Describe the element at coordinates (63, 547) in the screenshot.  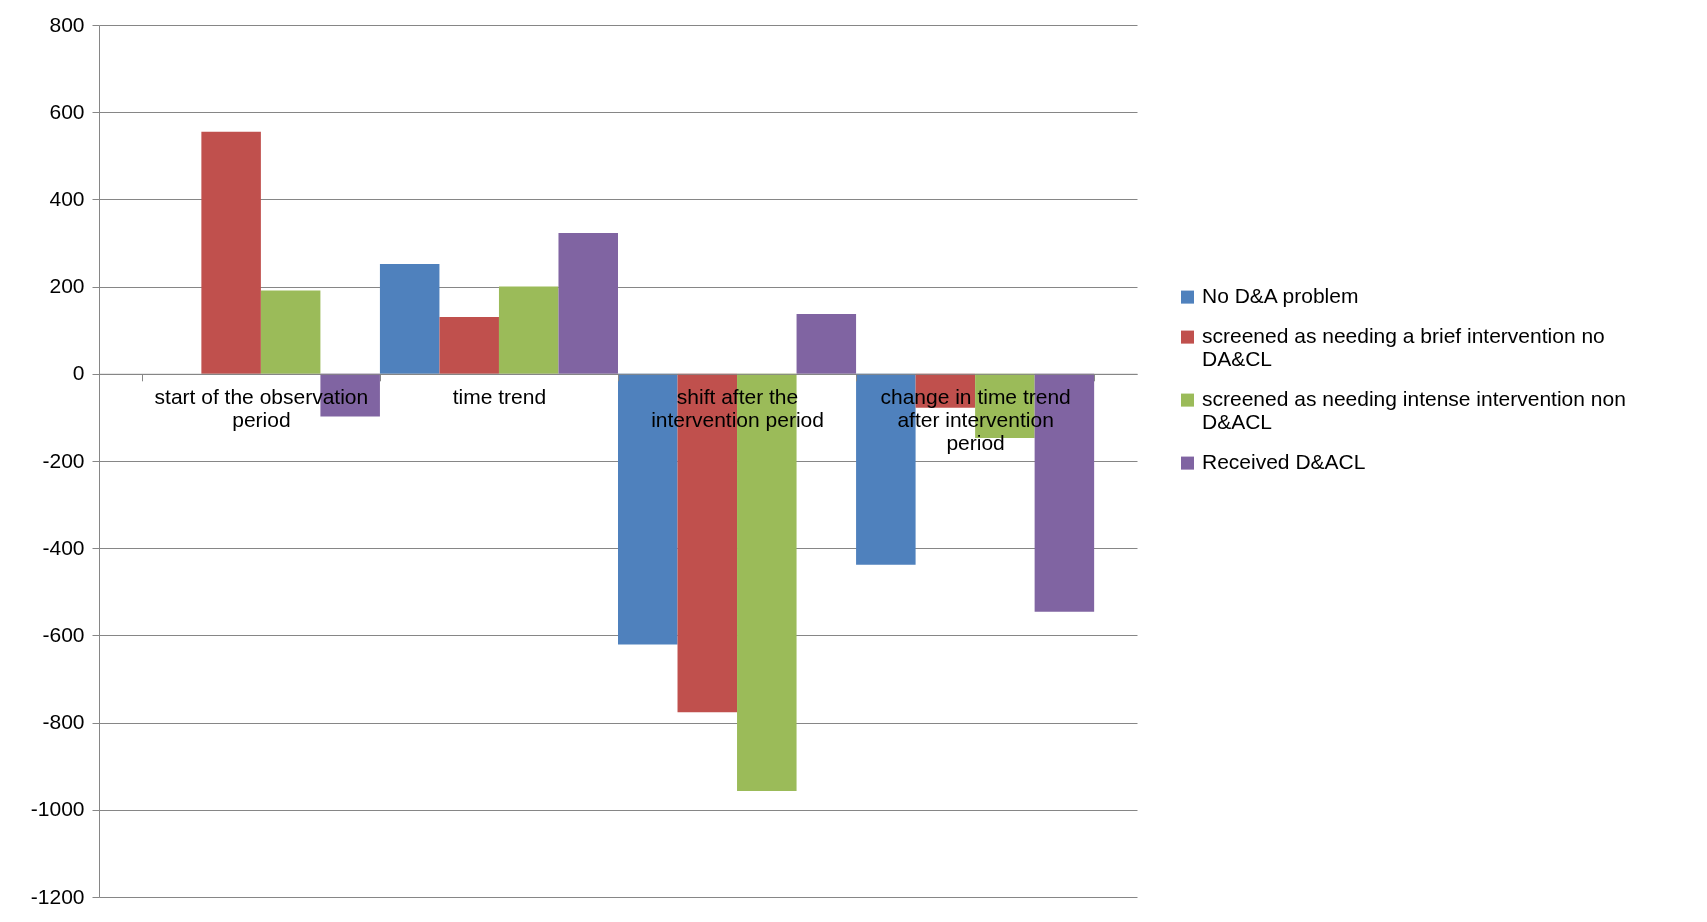
I see `y-tick-label: -400` at that location.